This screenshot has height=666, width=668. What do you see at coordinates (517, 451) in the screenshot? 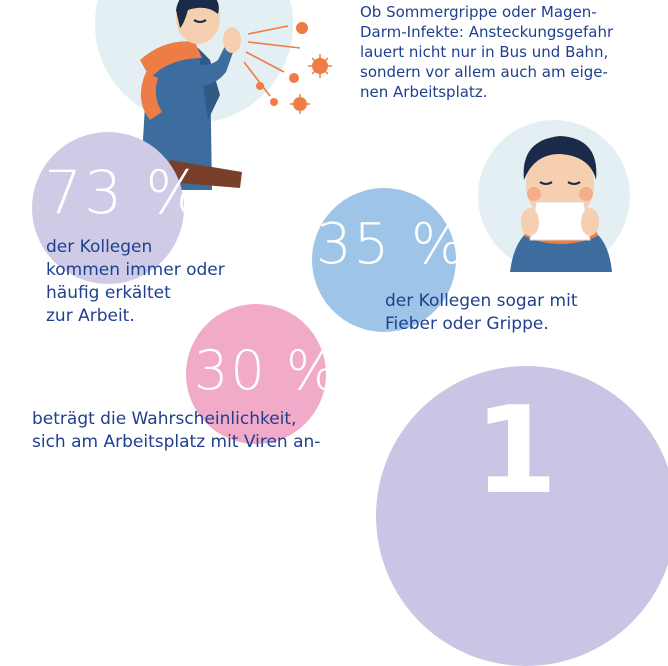
I see `stat-value-1: 1` at bounding box center [517, 451].